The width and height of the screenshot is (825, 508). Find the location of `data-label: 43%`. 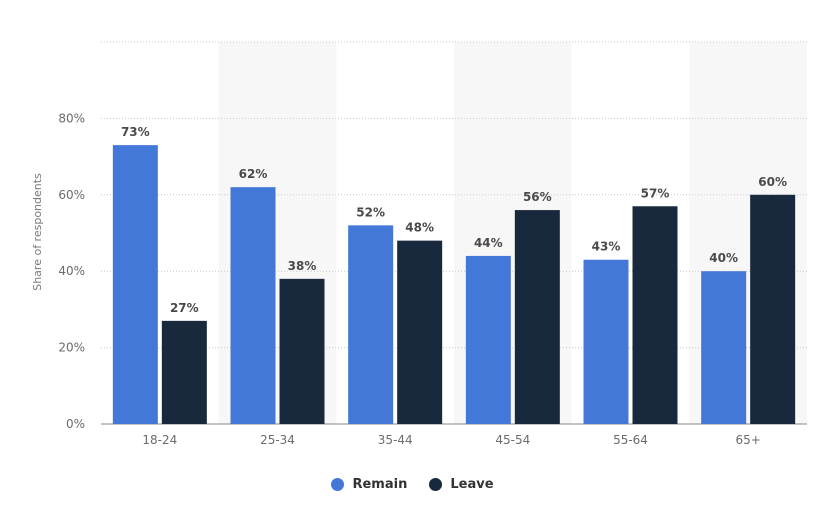

data-label: 43% is located at coordinates (606, 247).